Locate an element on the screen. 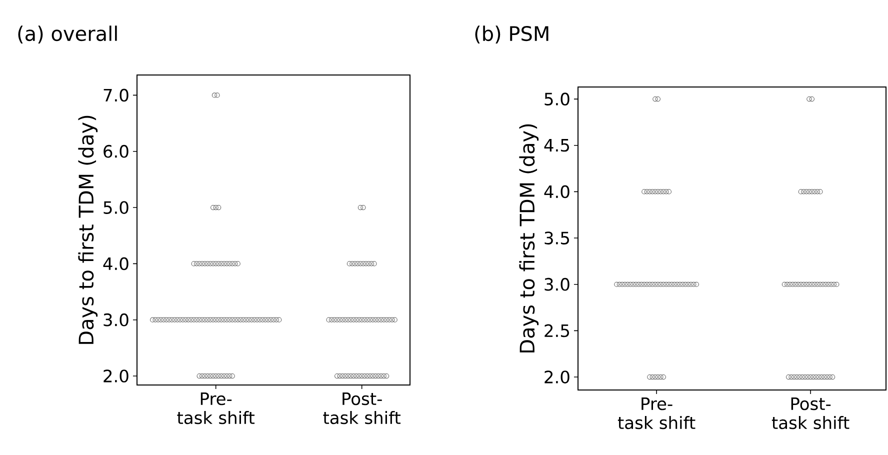 Image resolution: width=888 pixels, height=455 pixels. y-tick-label: 7.0 is located at coordinates (116, 95).